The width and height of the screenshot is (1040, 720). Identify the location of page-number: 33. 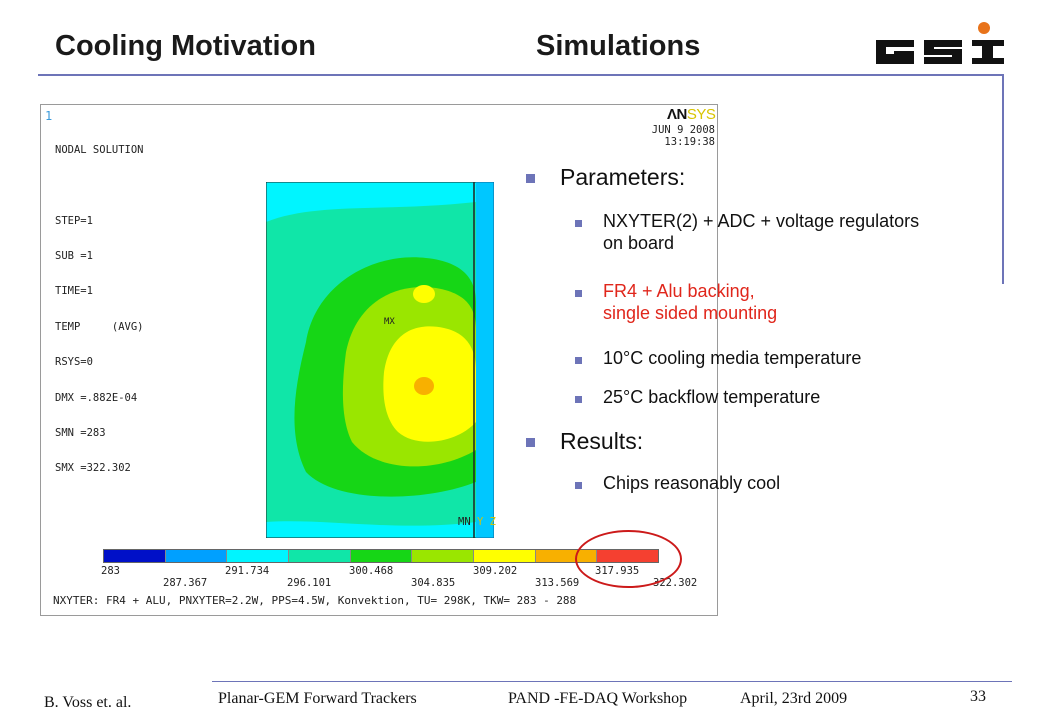
(978, 696).